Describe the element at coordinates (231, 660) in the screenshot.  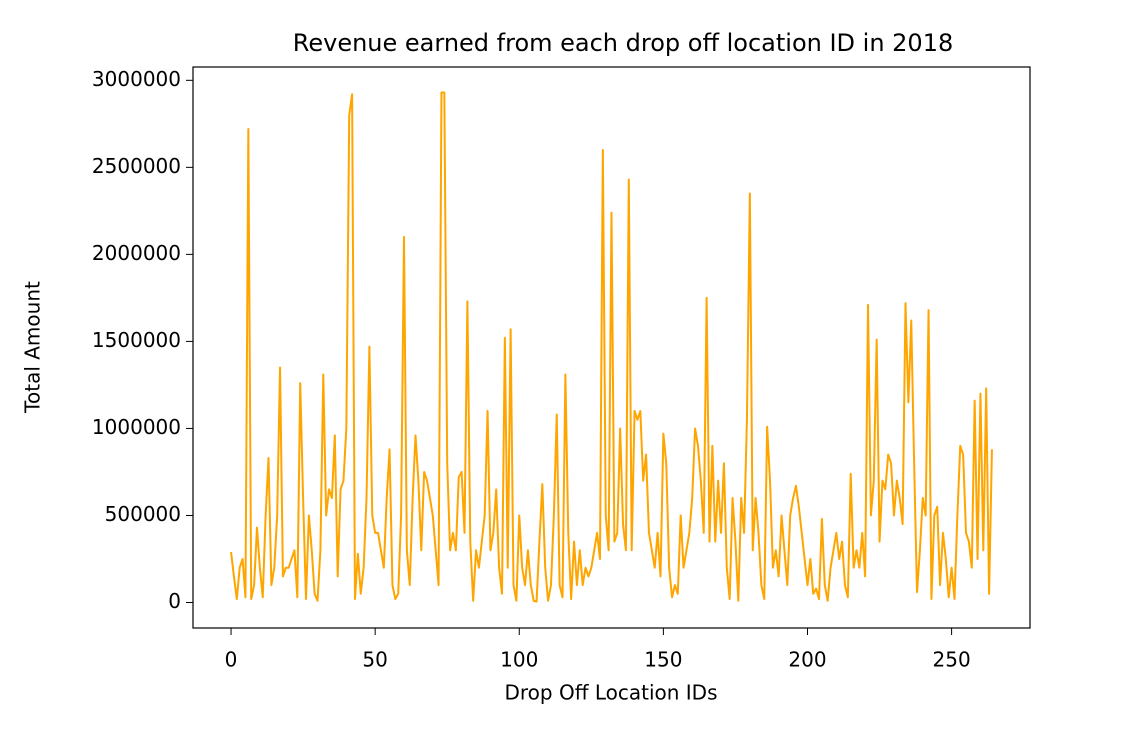
I see `x-tick-label: 0` at that location.